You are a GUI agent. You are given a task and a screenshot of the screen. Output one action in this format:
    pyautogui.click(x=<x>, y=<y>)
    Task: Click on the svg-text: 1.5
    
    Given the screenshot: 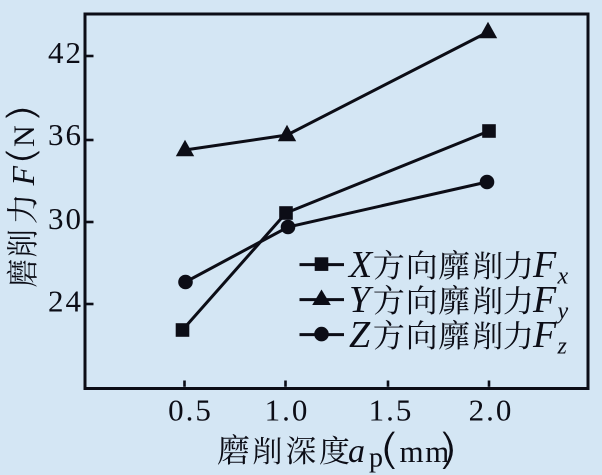 What is the action you would take?
    pyautogui.click(x=391, y=409)
    